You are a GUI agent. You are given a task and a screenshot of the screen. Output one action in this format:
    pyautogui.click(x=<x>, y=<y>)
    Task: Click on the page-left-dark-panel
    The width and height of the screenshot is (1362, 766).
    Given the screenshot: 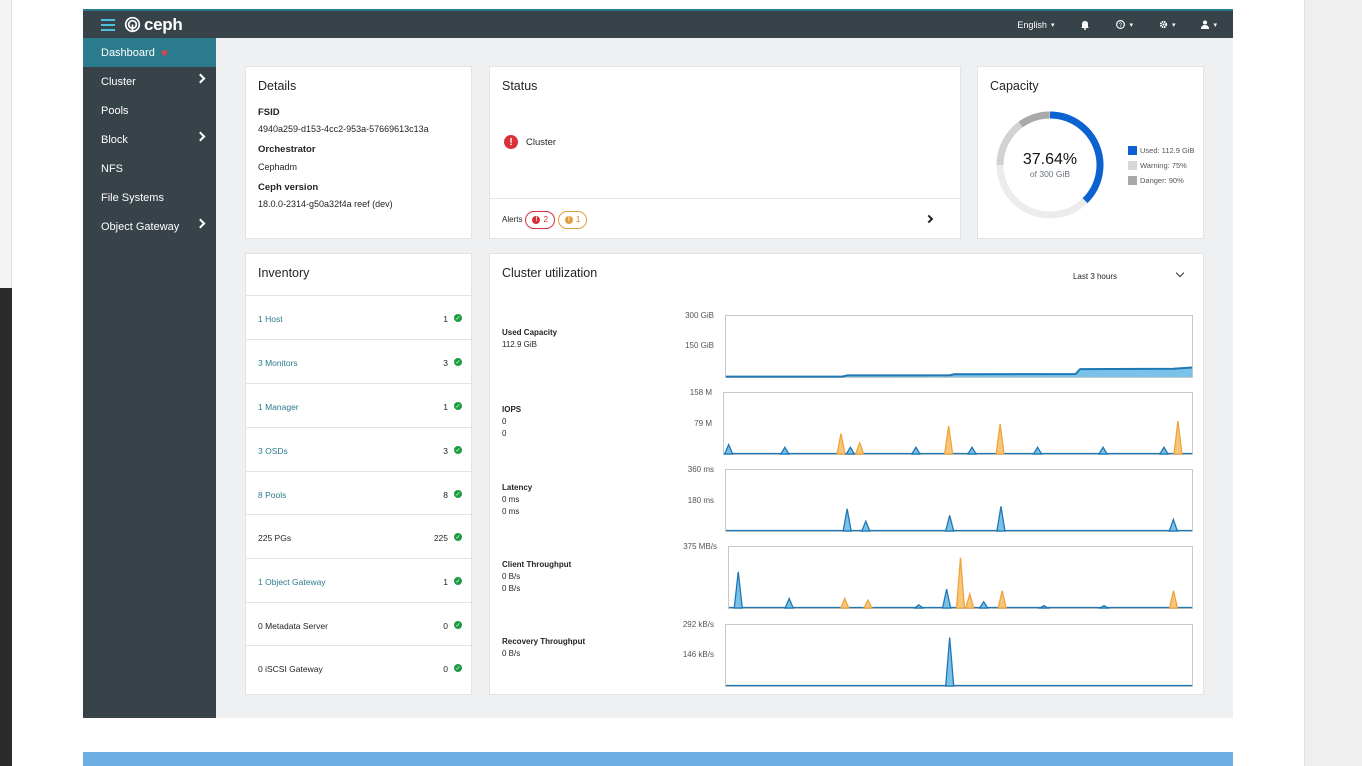 What is the action you would take?
    pyautogui.click(x=6, y=527)
    